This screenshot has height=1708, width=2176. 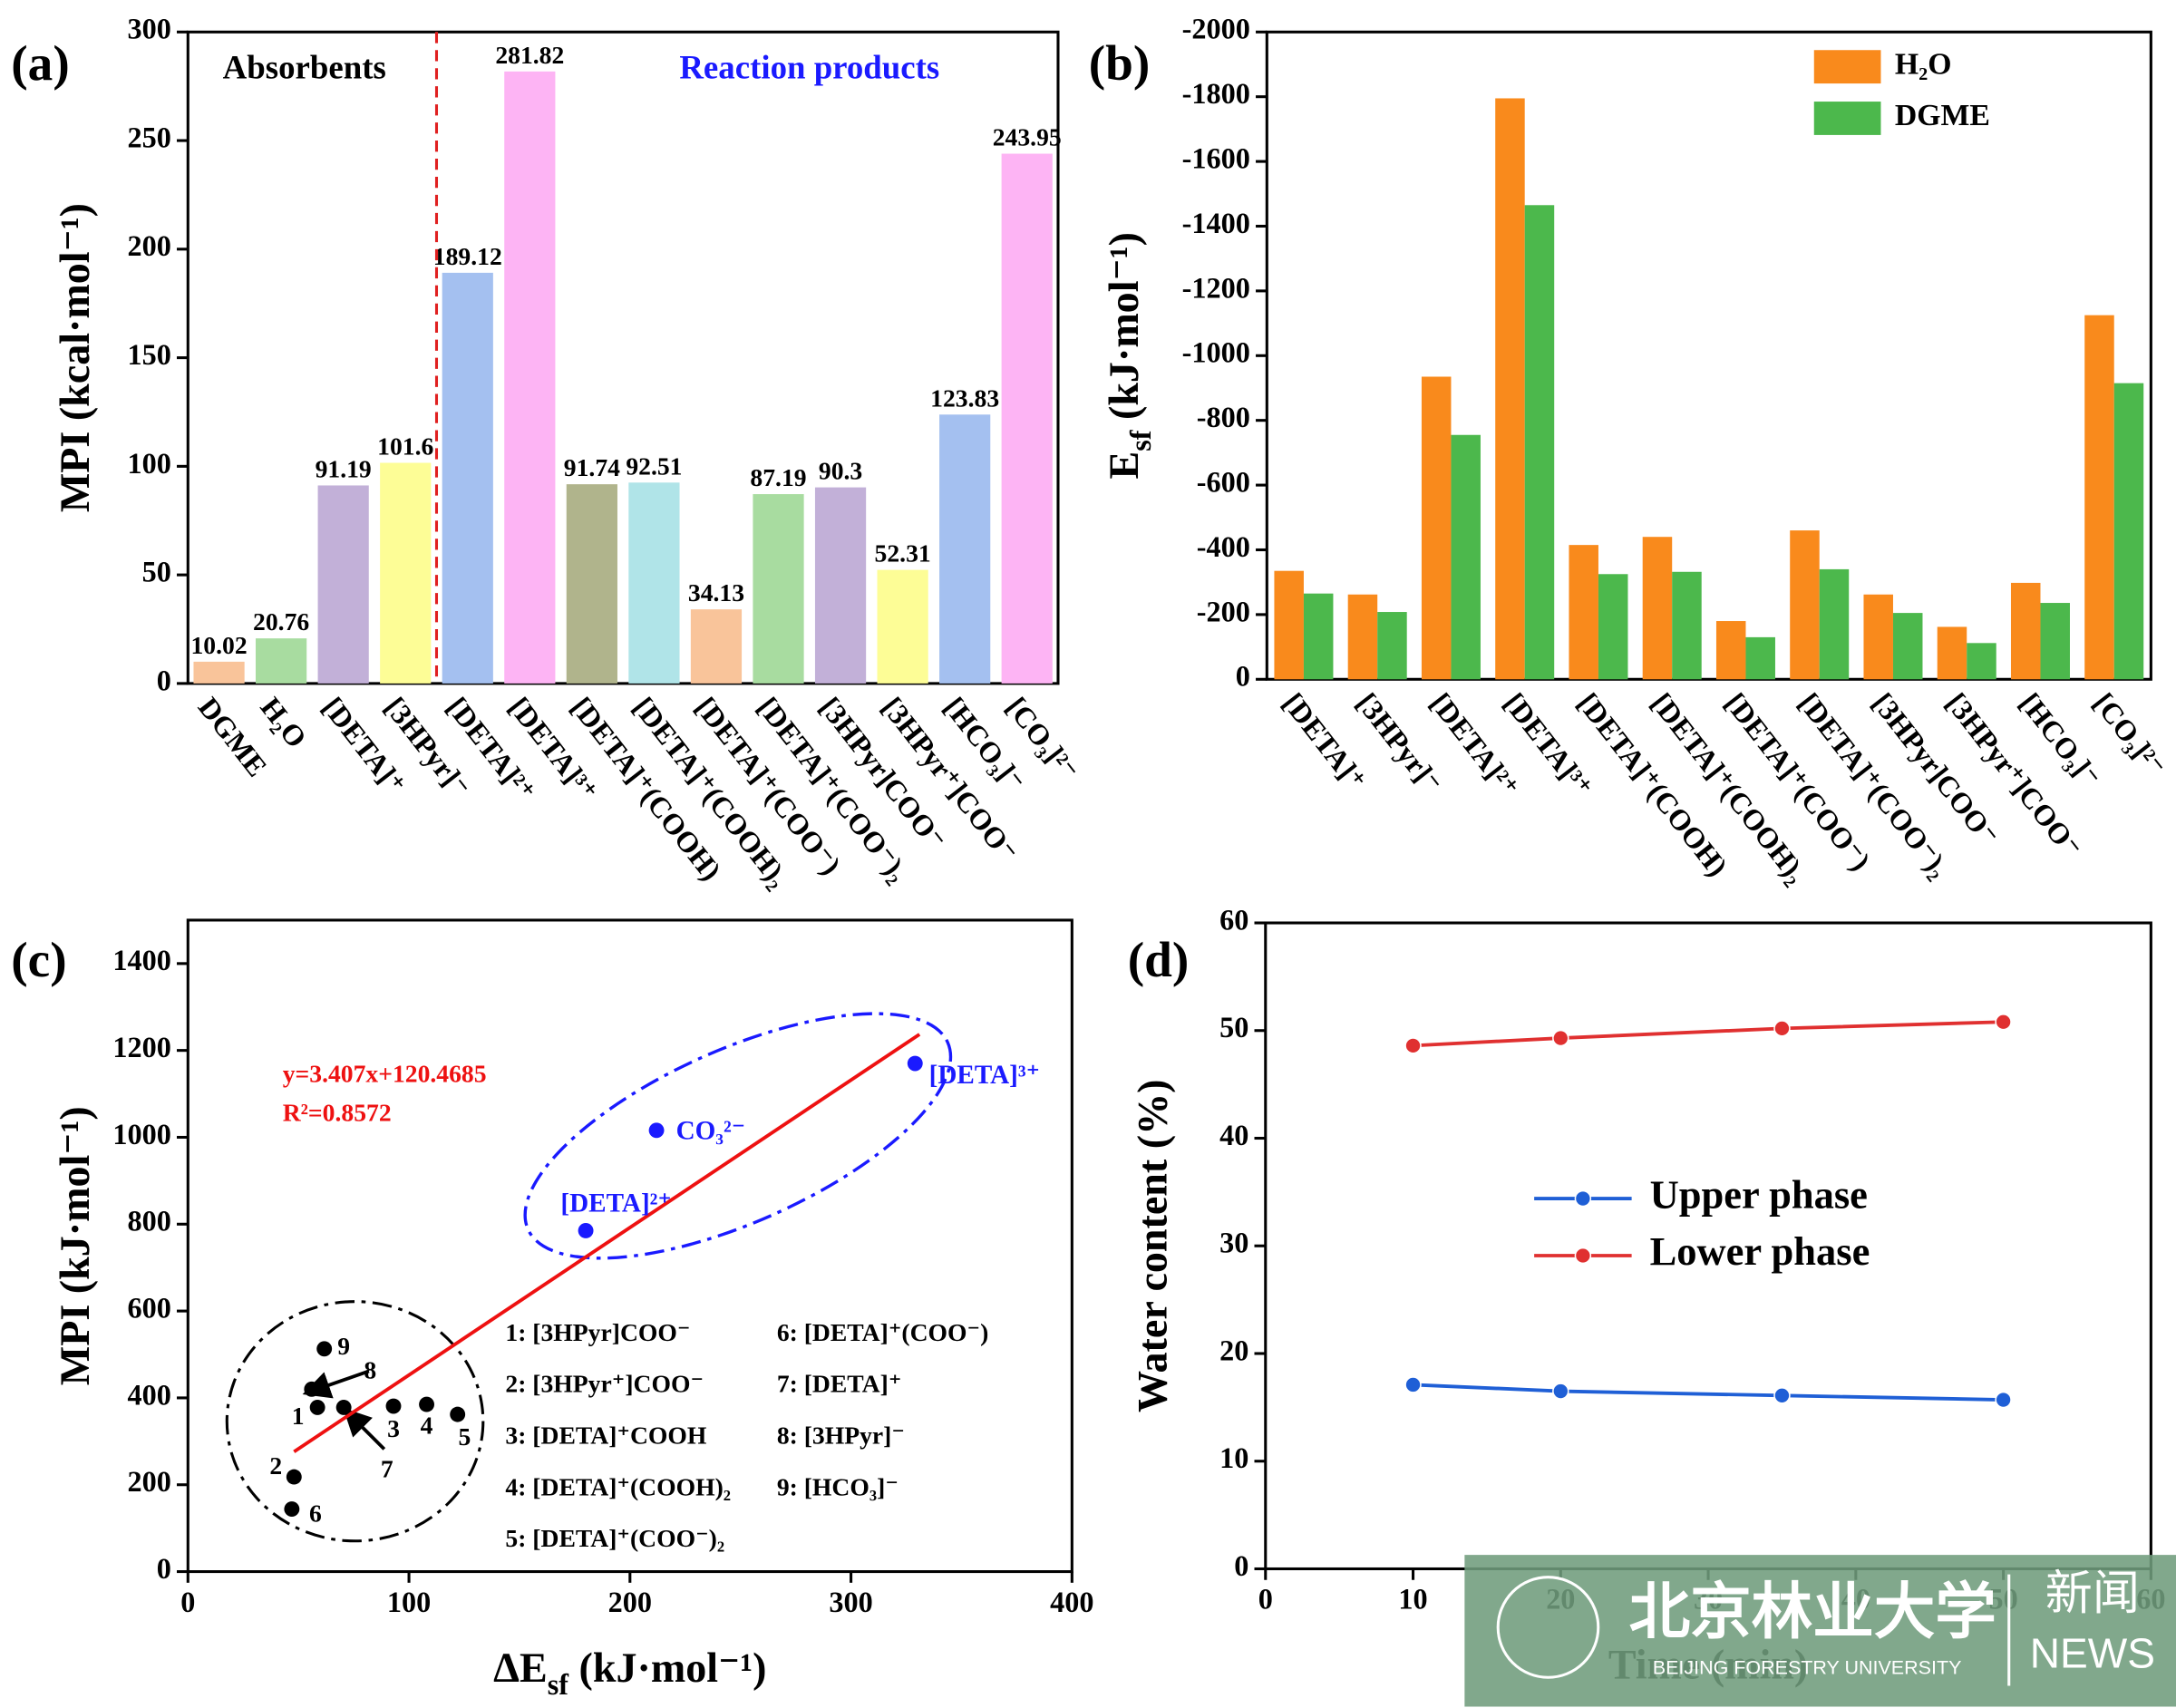 What do you see at coordinates (1233, 1135) in the screenshot?
I see `y-tick-label: 40` at bounding box center [1233, 1135].